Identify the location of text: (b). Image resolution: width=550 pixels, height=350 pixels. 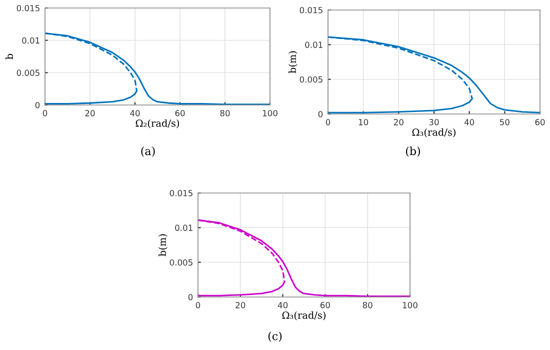
(413, 151).